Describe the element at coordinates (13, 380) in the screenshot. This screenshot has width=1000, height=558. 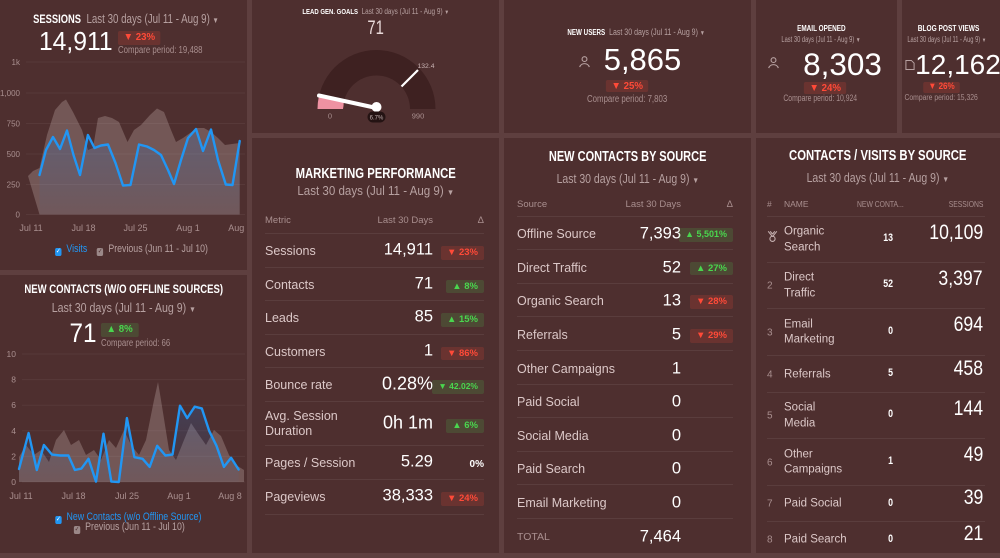
I see `svg-text: 8` at that location.